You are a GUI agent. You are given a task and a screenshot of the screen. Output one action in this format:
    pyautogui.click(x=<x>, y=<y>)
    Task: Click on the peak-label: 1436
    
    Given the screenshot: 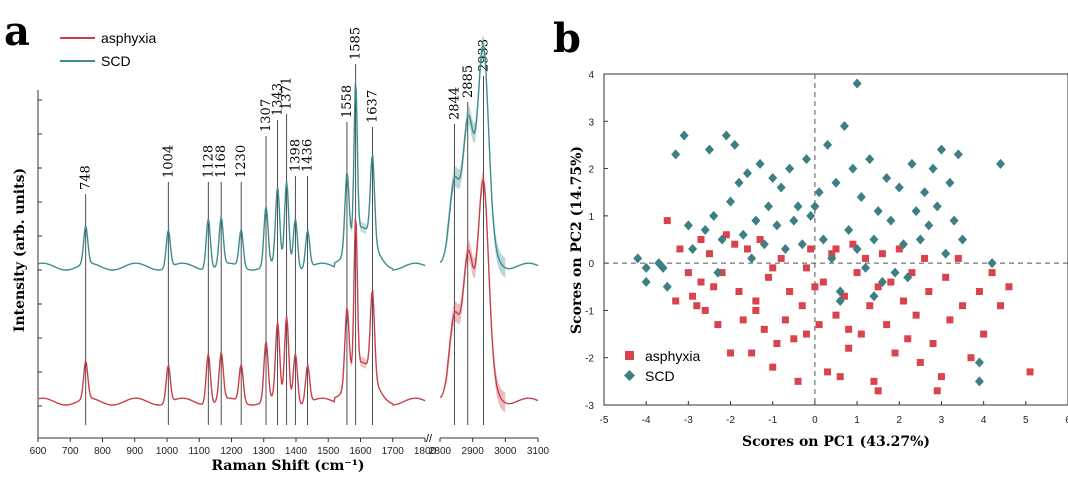 What is the action you would take?
    pyautogui.click(x=308, y=155)
    